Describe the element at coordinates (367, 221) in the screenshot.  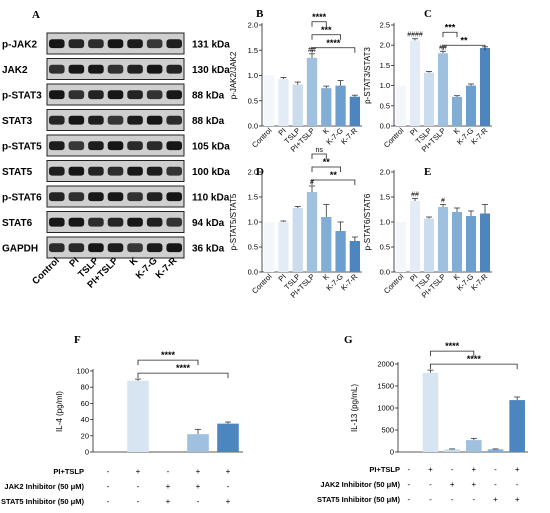
I see `y-axis-label: p-STAT6/STAT6` at that location.